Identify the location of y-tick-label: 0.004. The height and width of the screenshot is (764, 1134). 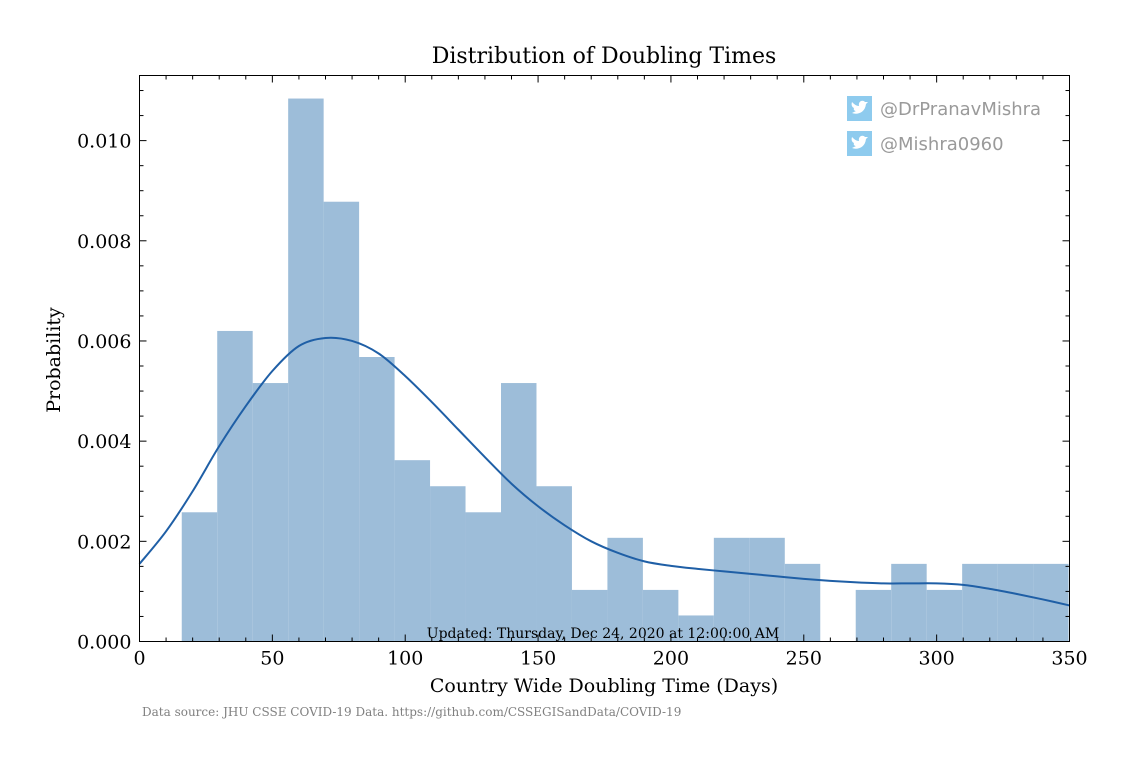
(104, 442).